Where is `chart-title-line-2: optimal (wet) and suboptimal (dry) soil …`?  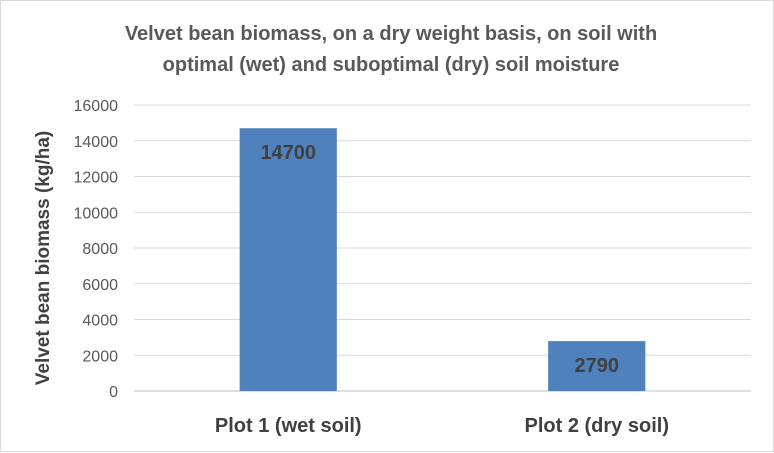
chart-title-line-2: optimal (wet) and suboptimal (dry) soil … is located at coordinates (391, 65).